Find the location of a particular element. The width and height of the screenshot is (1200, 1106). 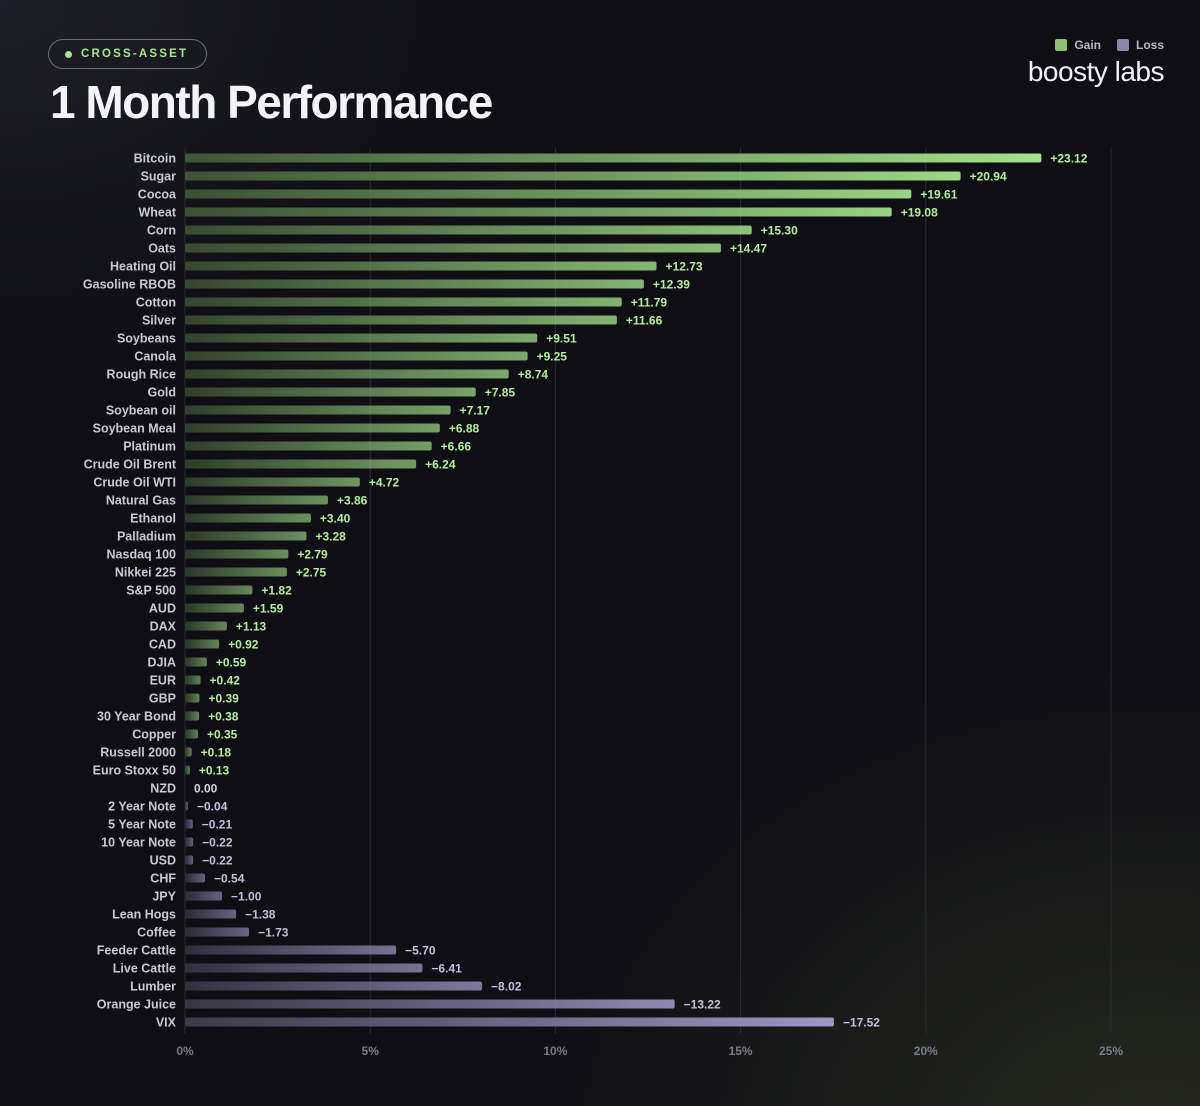

category-badge: CROSS-ASSET is located at coordinates (128, 54).